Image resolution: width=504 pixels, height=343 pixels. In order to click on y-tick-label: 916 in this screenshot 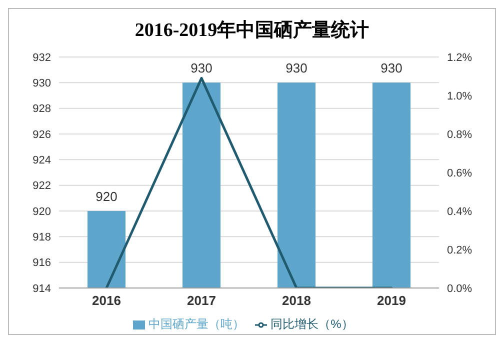, I will do `click(41, 263)`.